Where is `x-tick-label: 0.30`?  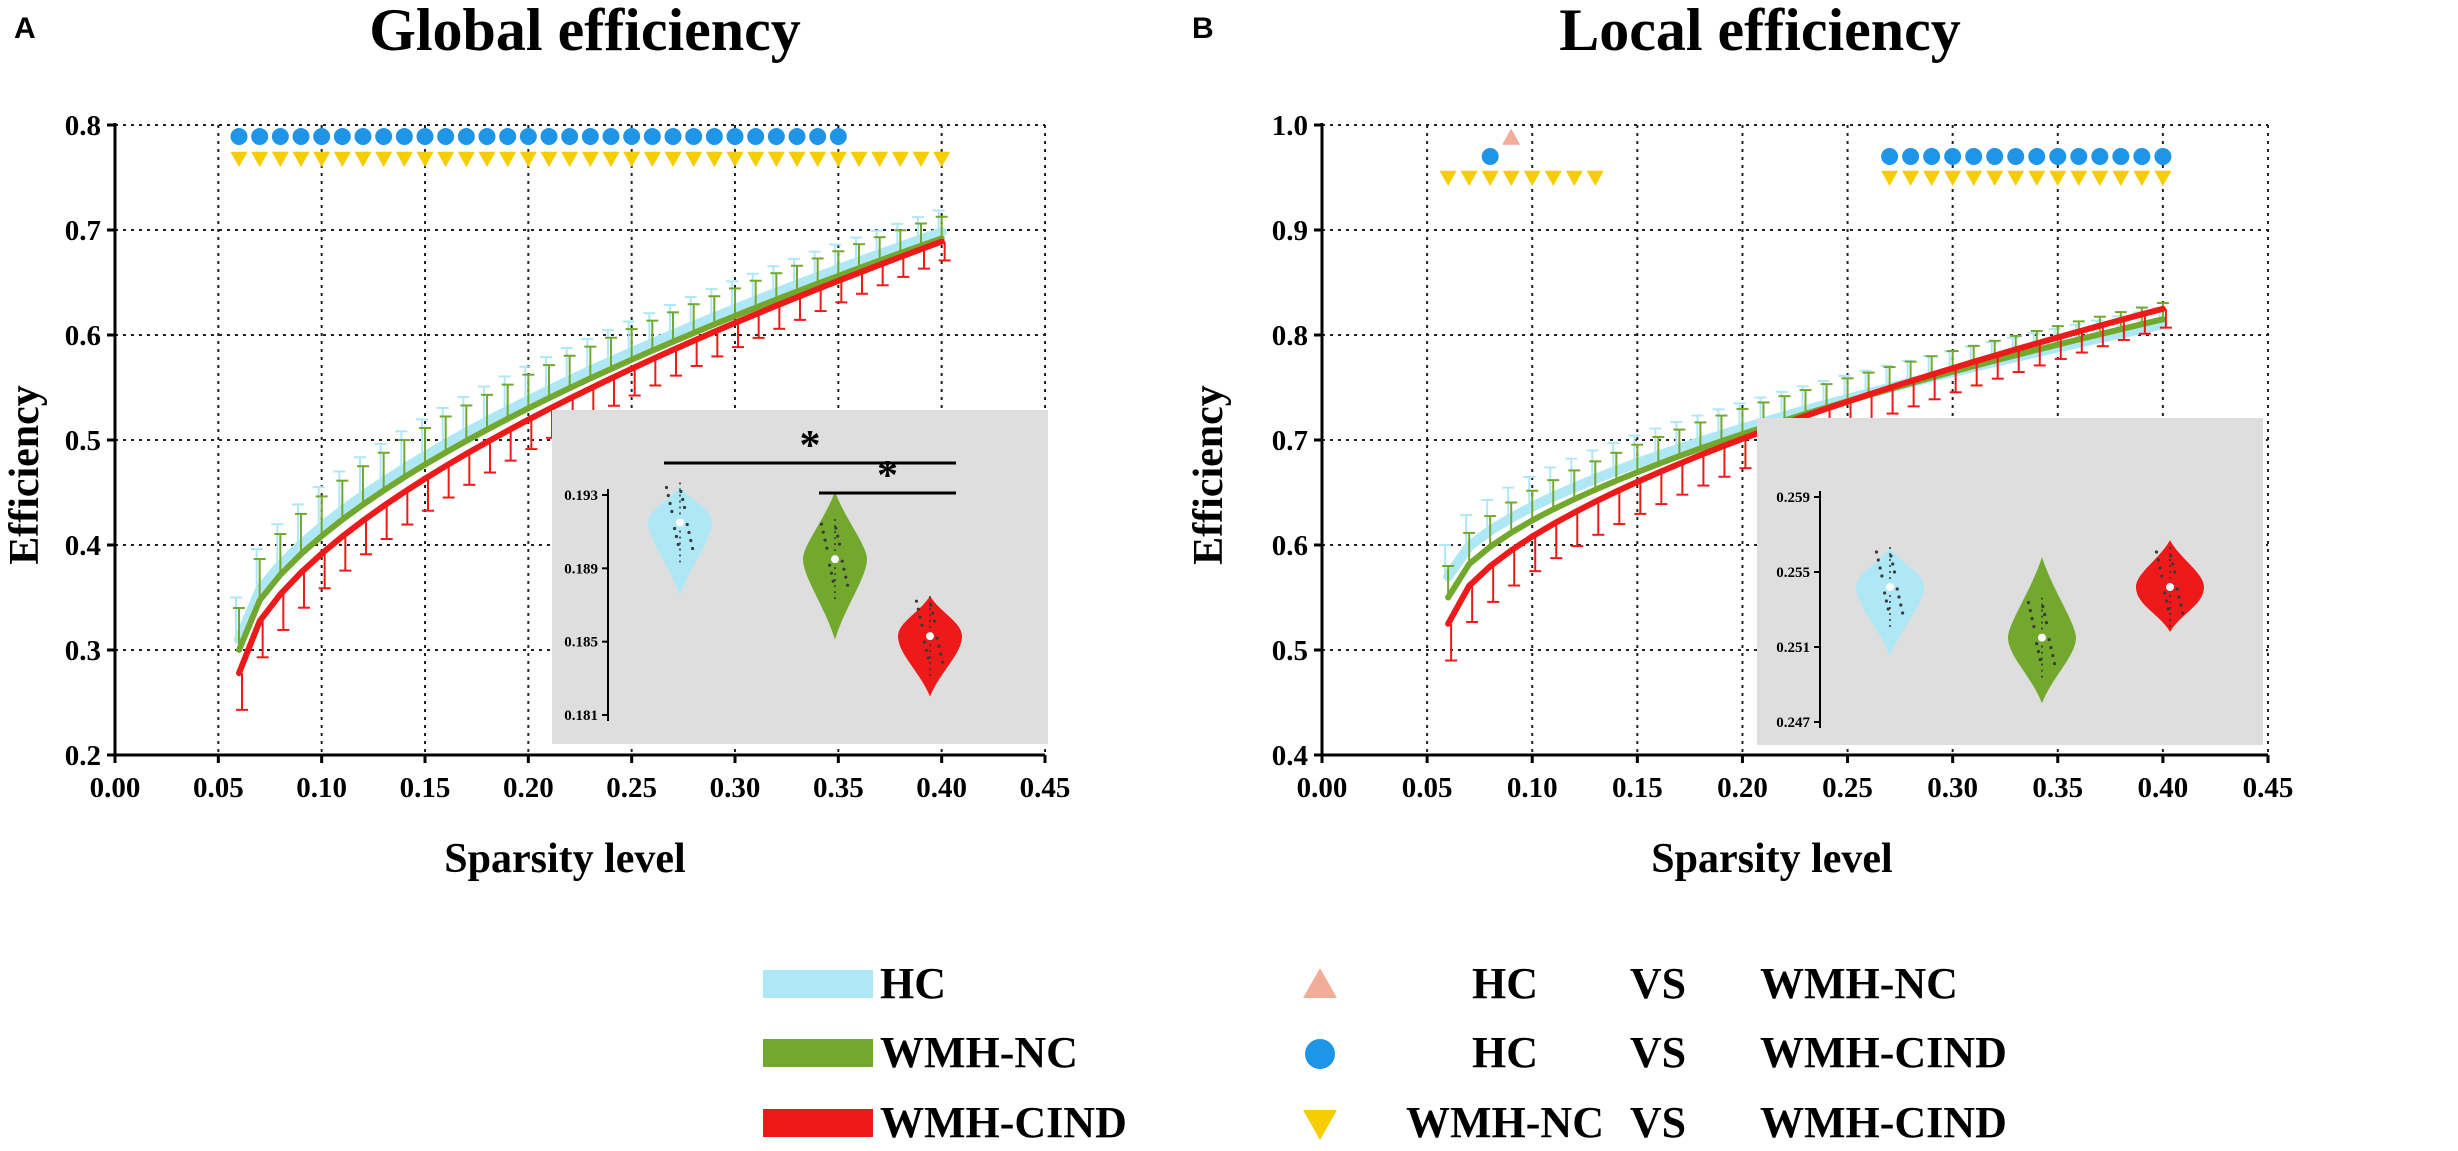
x-tick-label: 0.30 is located at coordinates (1952, 788).